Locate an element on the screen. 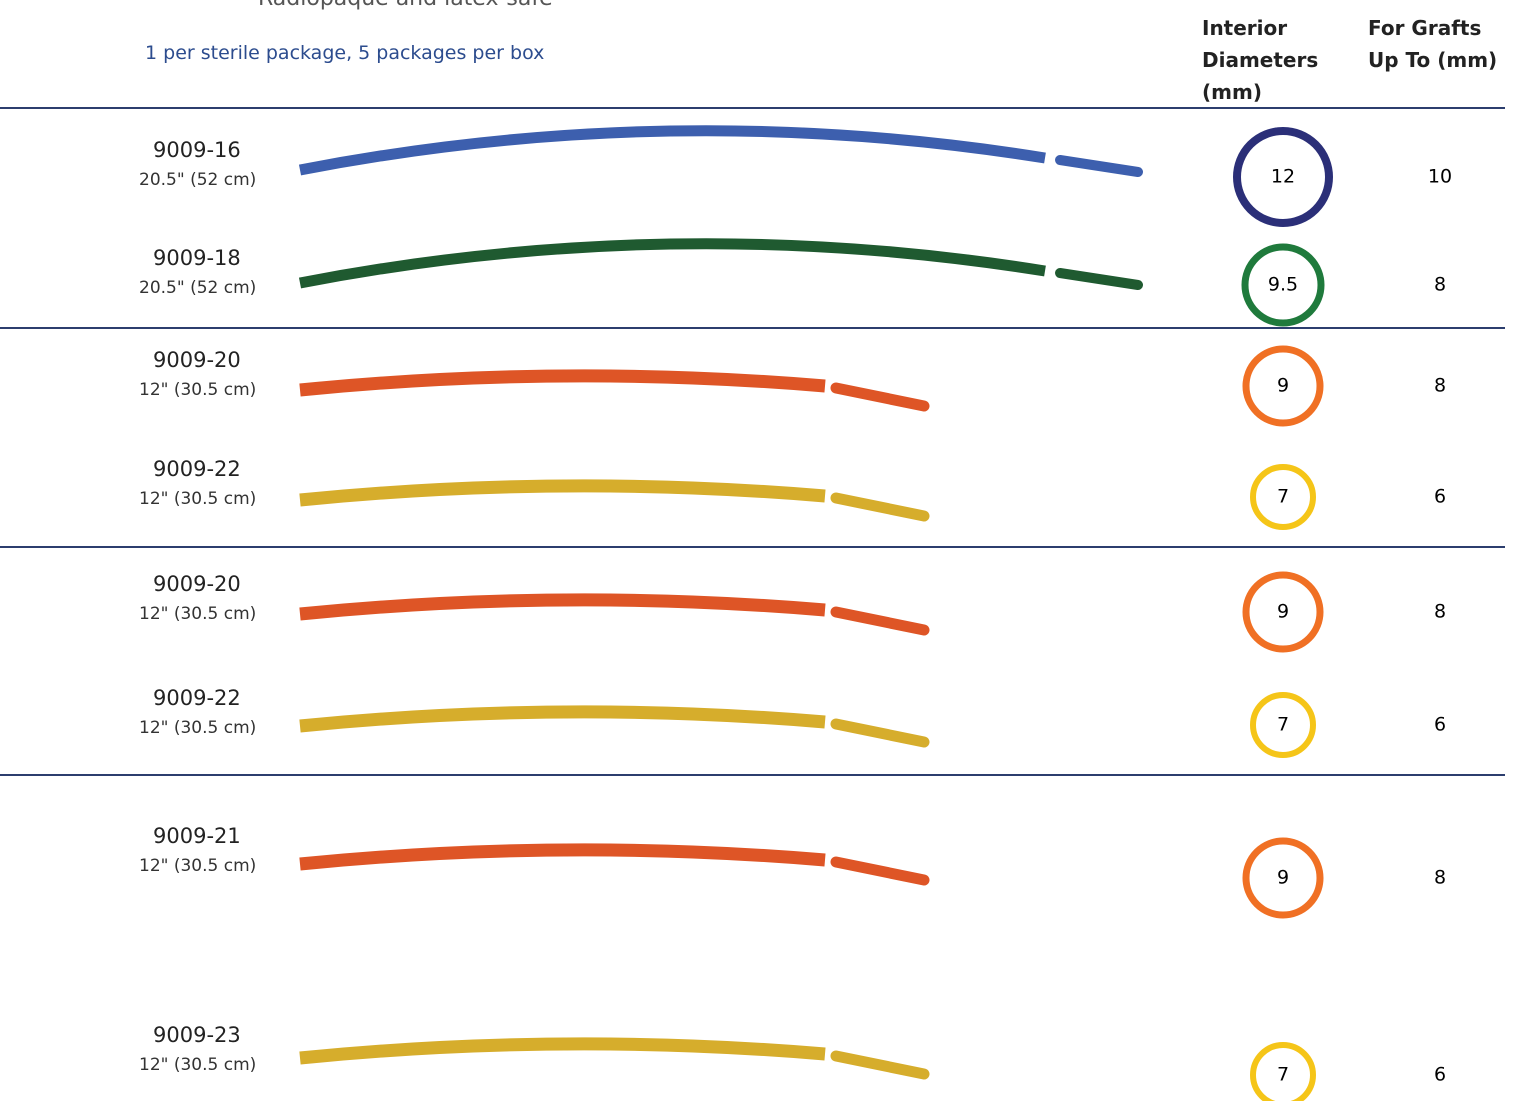  product-code: 9009-23 is located at coordinates (197, 1035).